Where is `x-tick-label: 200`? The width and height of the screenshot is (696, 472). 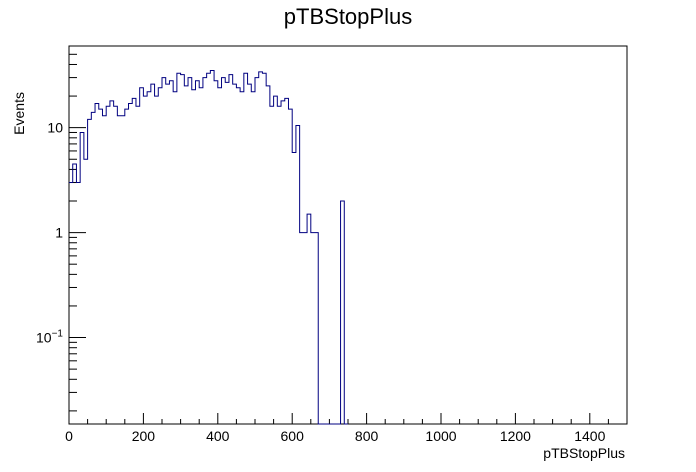
x-tick-label: 200 is located at coordinates (144, 436).